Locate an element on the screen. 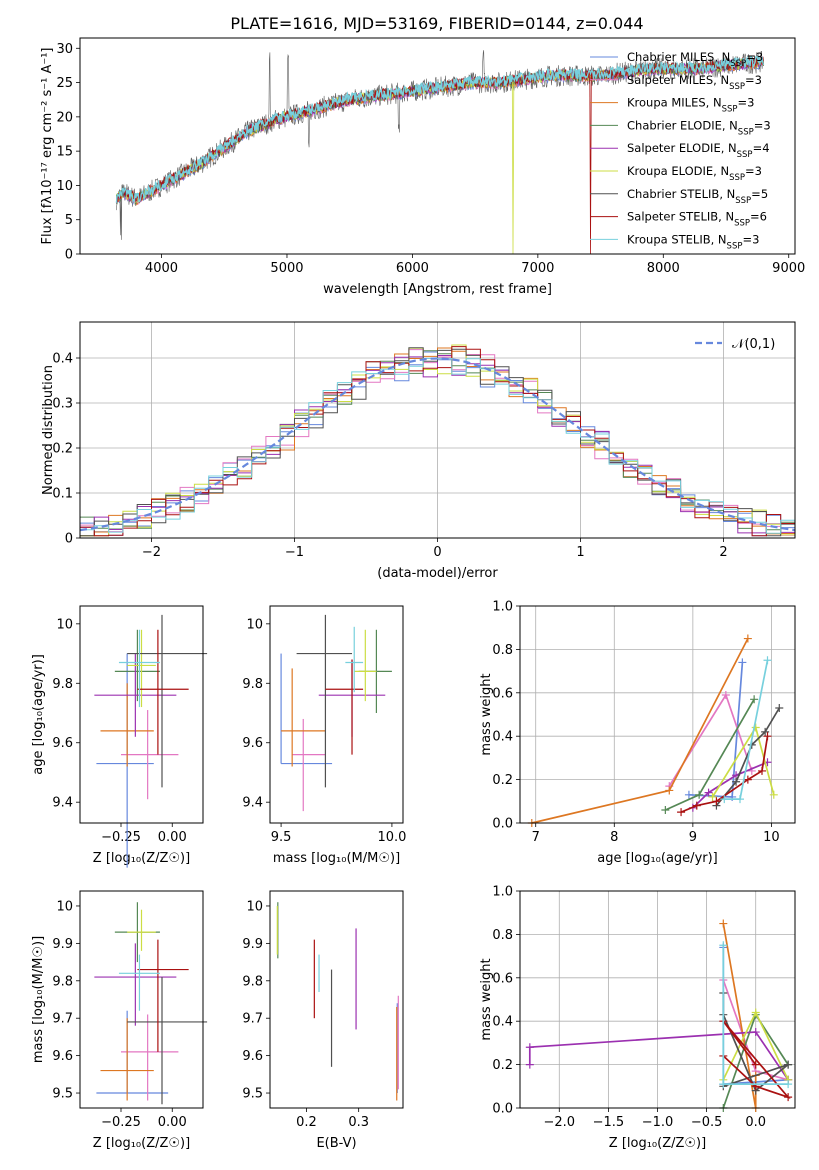  legend-nssp: 5 is located at coordinates (764, 194).